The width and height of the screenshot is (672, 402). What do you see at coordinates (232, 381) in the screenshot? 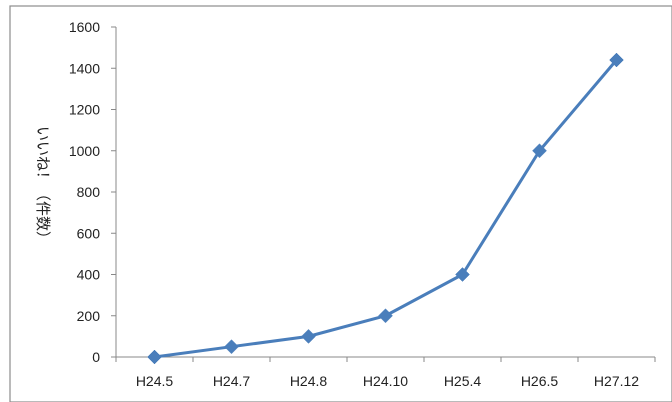
I see `x-tick-label: H24.7` at bounding box center [232, 381].